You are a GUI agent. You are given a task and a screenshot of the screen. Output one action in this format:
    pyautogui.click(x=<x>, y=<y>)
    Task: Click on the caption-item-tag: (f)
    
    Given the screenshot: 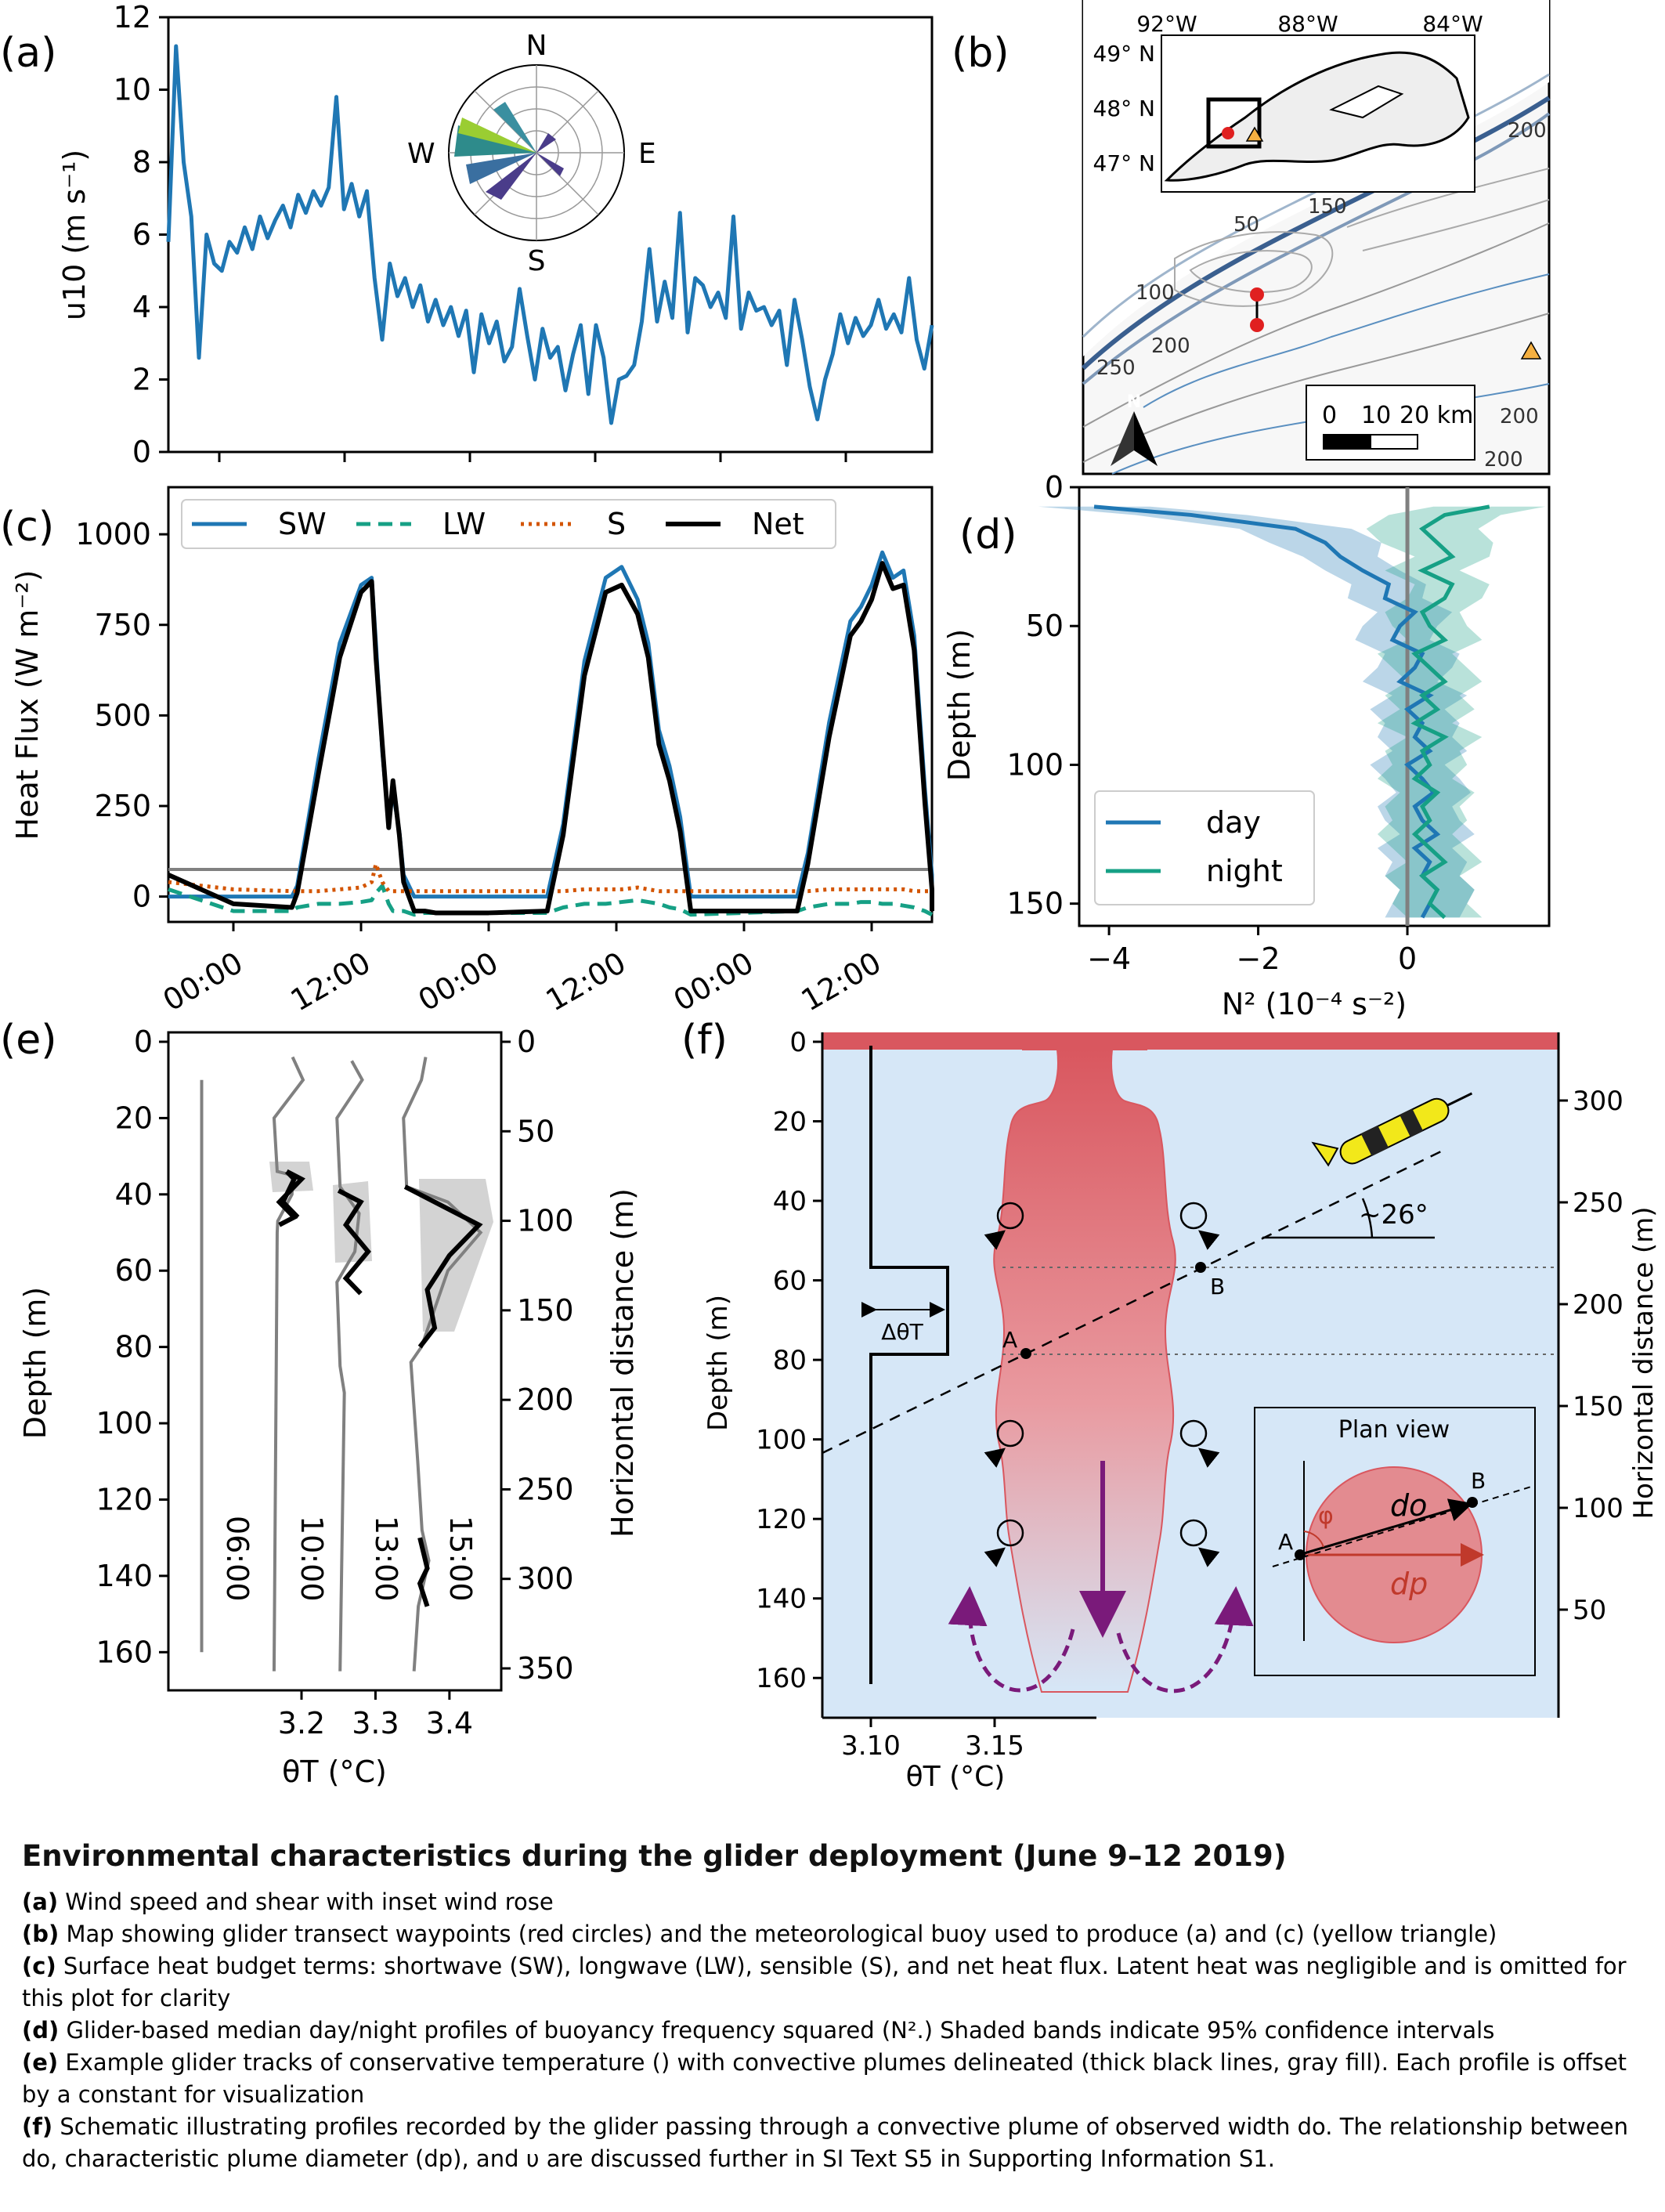 What is the action you would take?
    pyautogui.click(x=37, y=2127)
    